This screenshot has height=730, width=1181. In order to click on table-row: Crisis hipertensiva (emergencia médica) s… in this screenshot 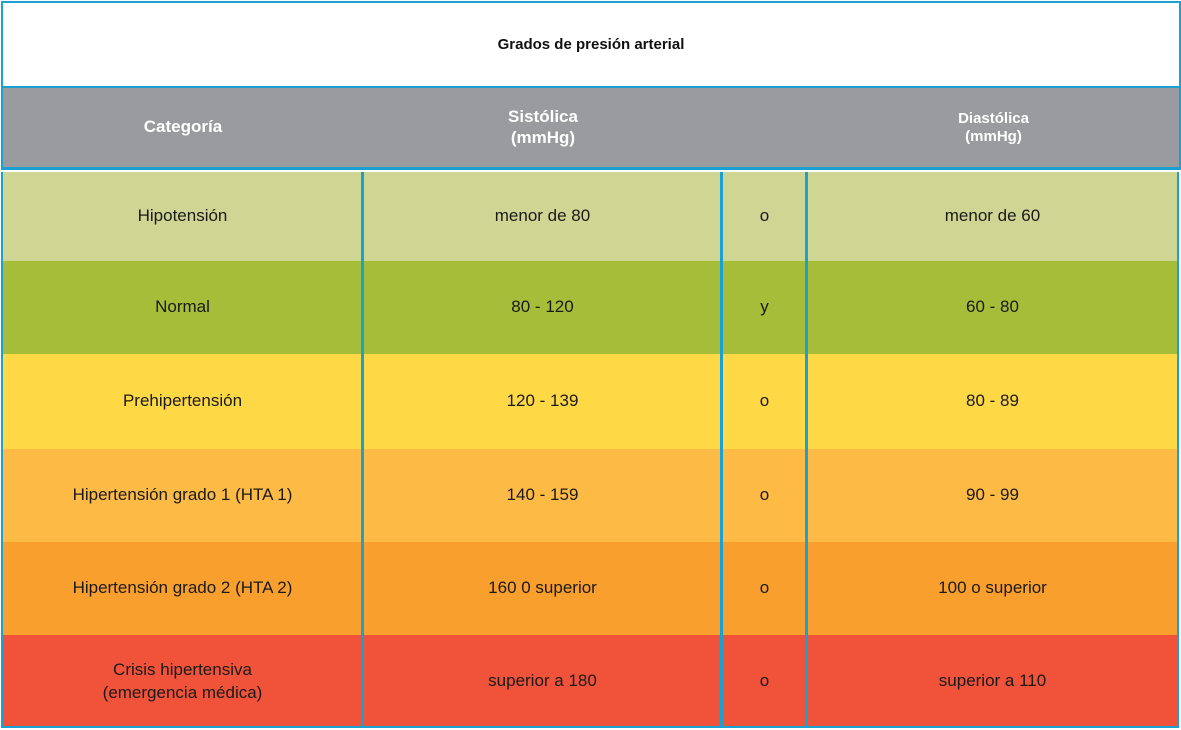, I will do `click(590, 680)`.